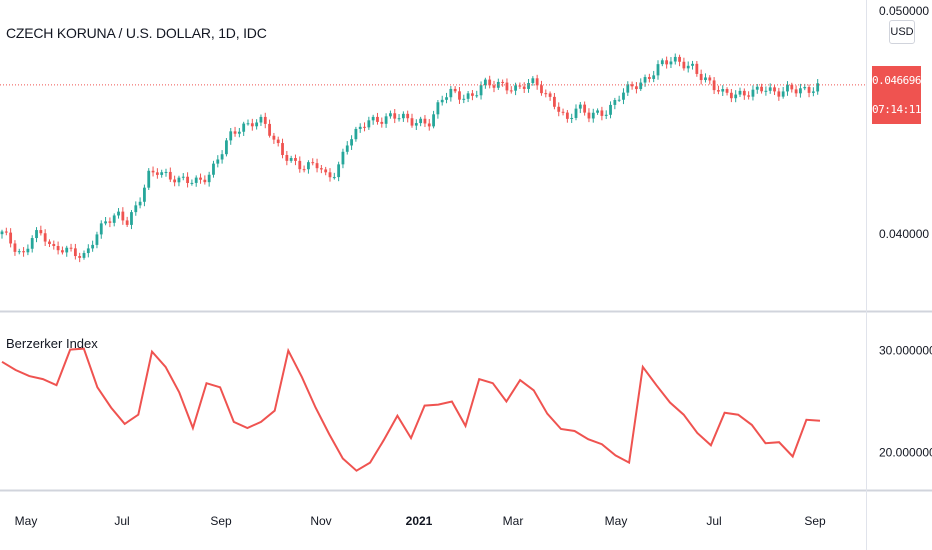 The width and height of the screenshot is (932, 550). I want to click on bar-countdown: 07:14:11, so click(896, 109).